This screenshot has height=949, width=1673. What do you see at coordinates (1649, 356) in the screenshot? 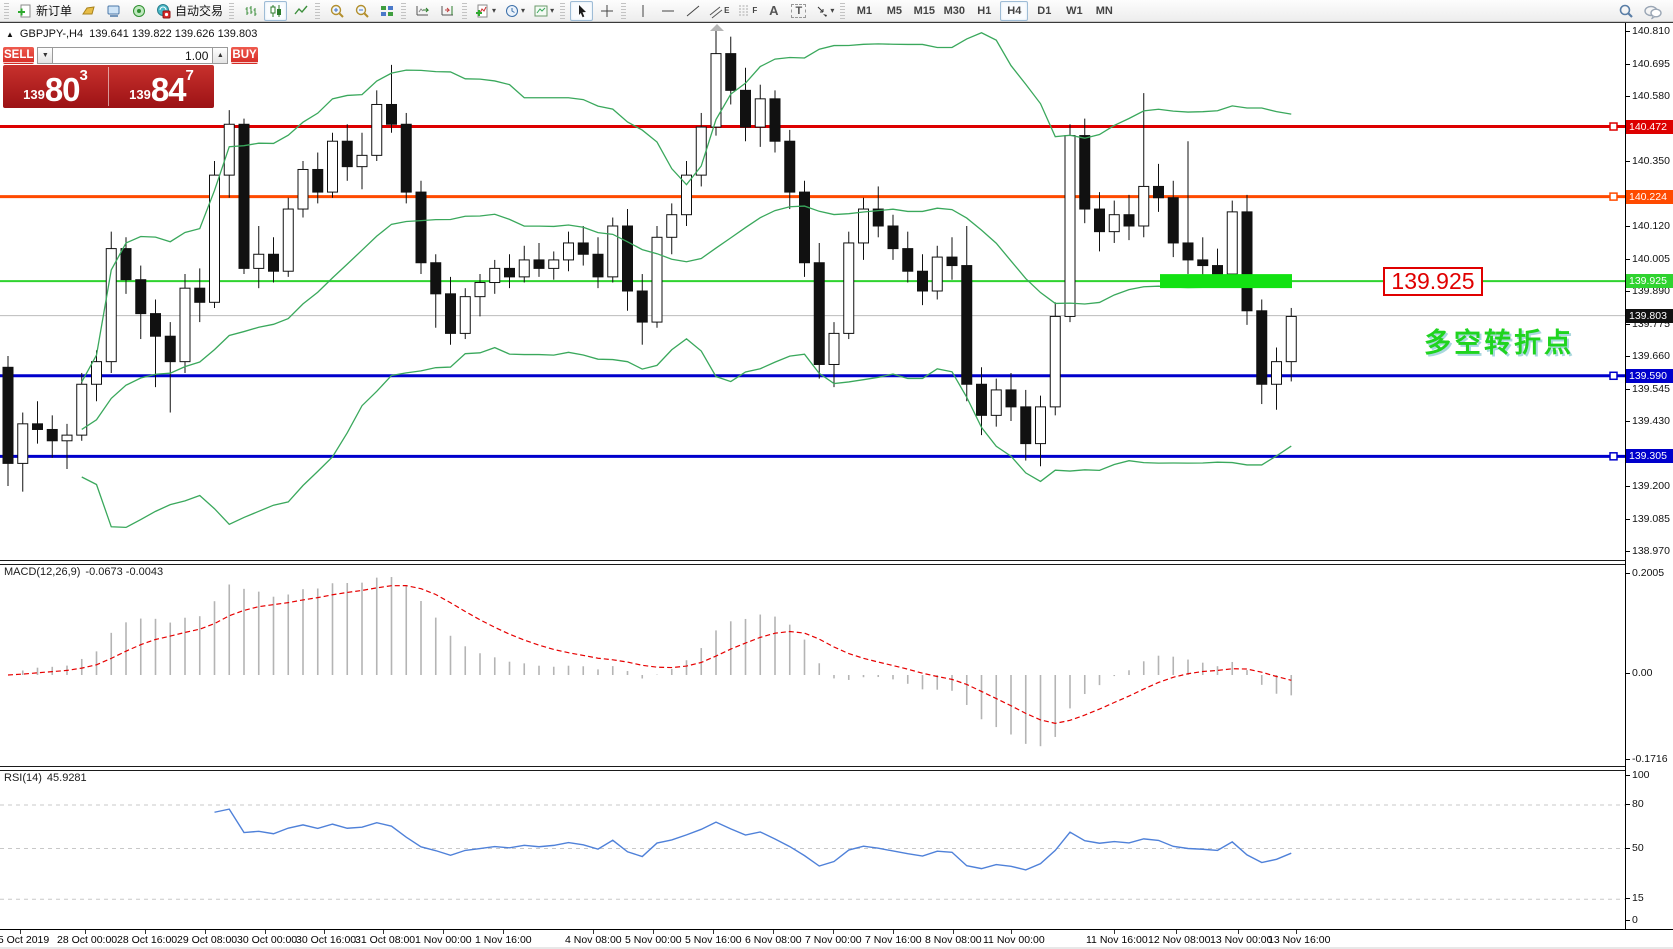
I see `price-tick-label: 139.660` at bounding box center [1649, 356].